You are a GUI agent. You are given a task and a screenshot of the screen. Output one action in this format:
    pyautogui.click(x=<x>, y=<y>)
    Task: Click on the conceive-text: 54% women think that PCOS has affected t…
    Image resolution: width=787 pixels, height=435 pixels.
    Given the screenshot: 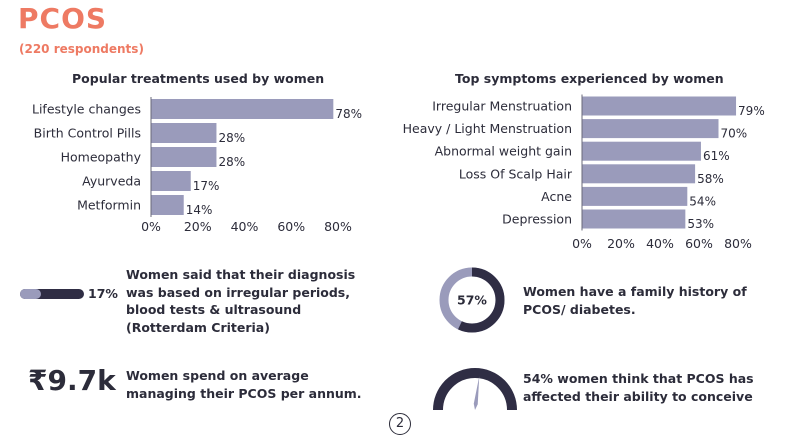 What is the action you would take?
    pyautogui.click(x=638, y=387)
    